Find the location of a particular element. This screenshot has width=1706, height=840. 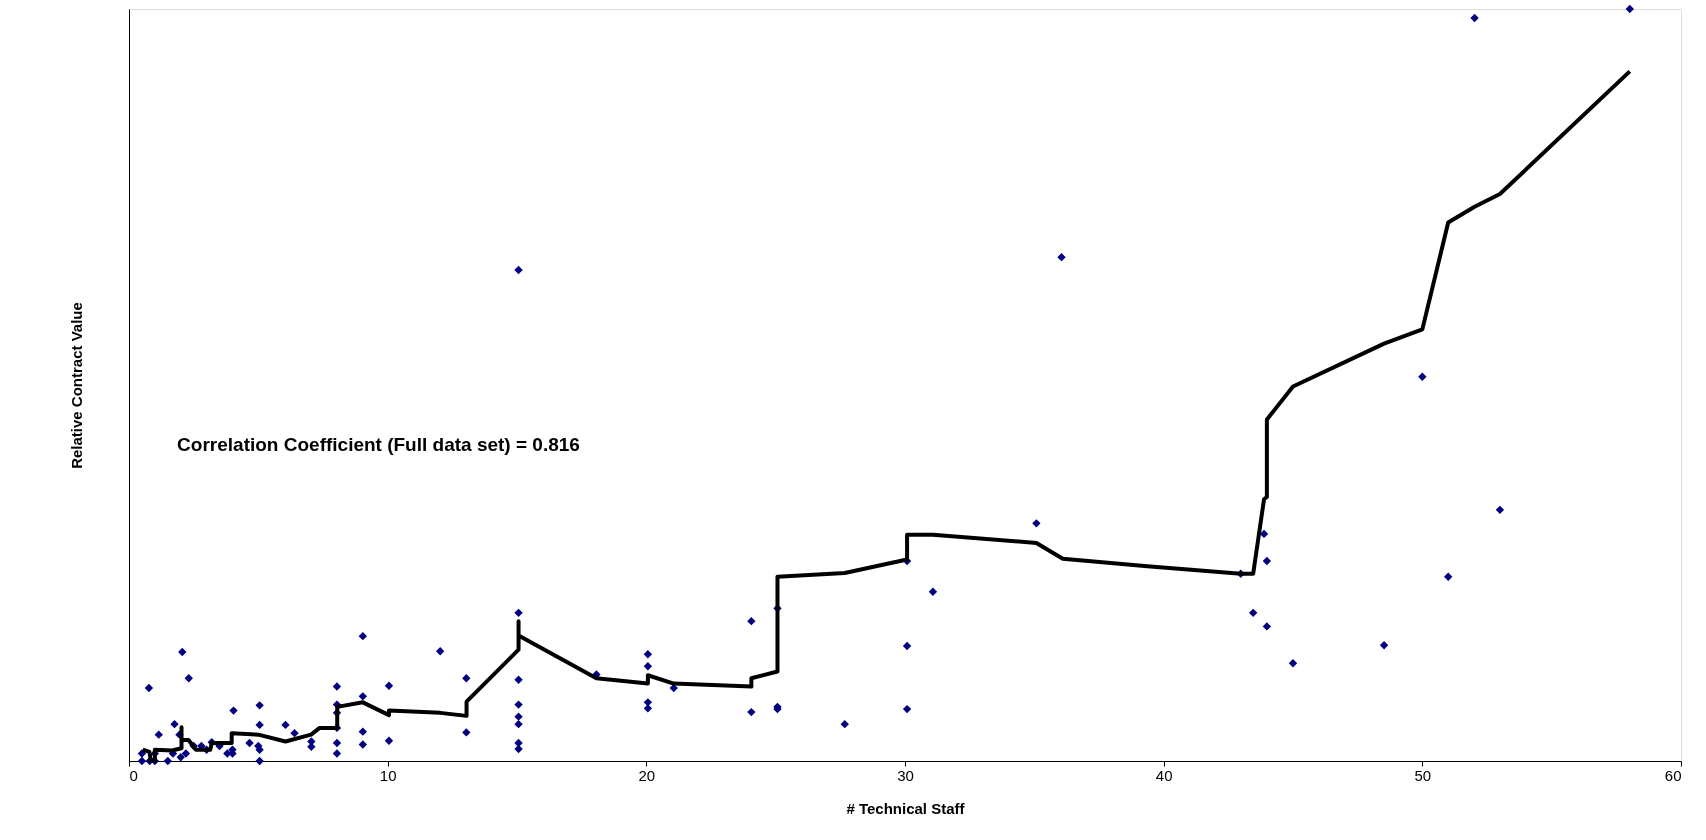

x-tick-label: 30 is located at coordinates (905, 775).